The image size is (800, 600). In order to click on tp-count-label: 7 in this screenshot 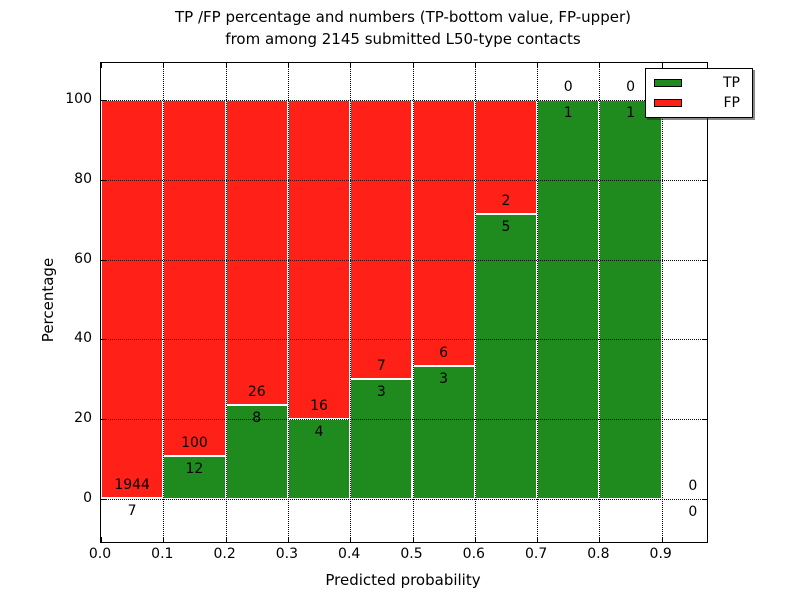, I will do `click(132, 510)`.